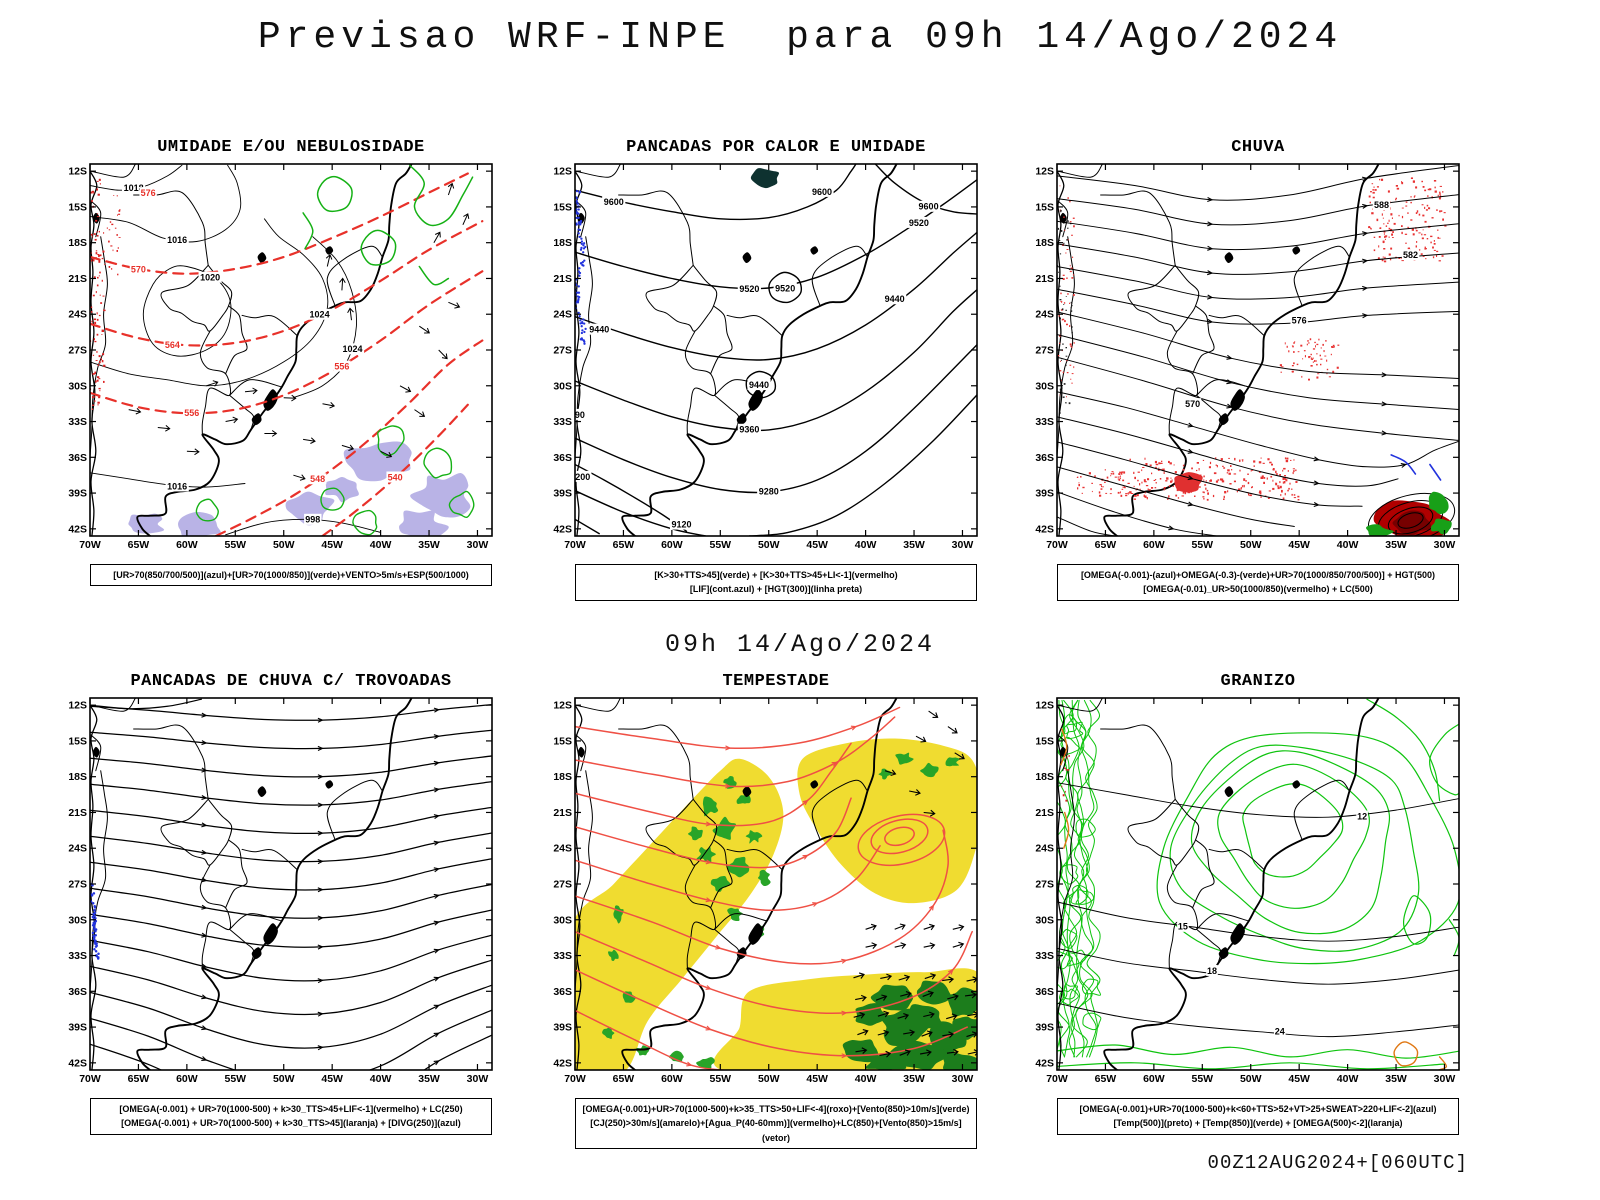  What do you see at coordinates (1410, 255) in the screenshot?
I see `svg-text: 582` at bounding box center [1410, 255].